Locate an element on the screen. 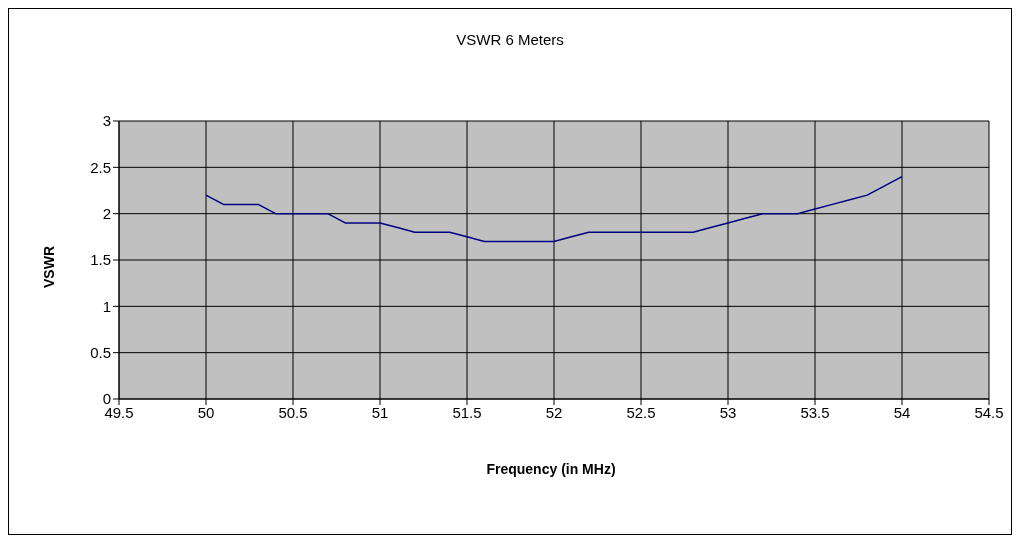 This screenshot has height=543, width=1020. chart-title: VSWR 6 Meters is located at coordinates (510, 39).